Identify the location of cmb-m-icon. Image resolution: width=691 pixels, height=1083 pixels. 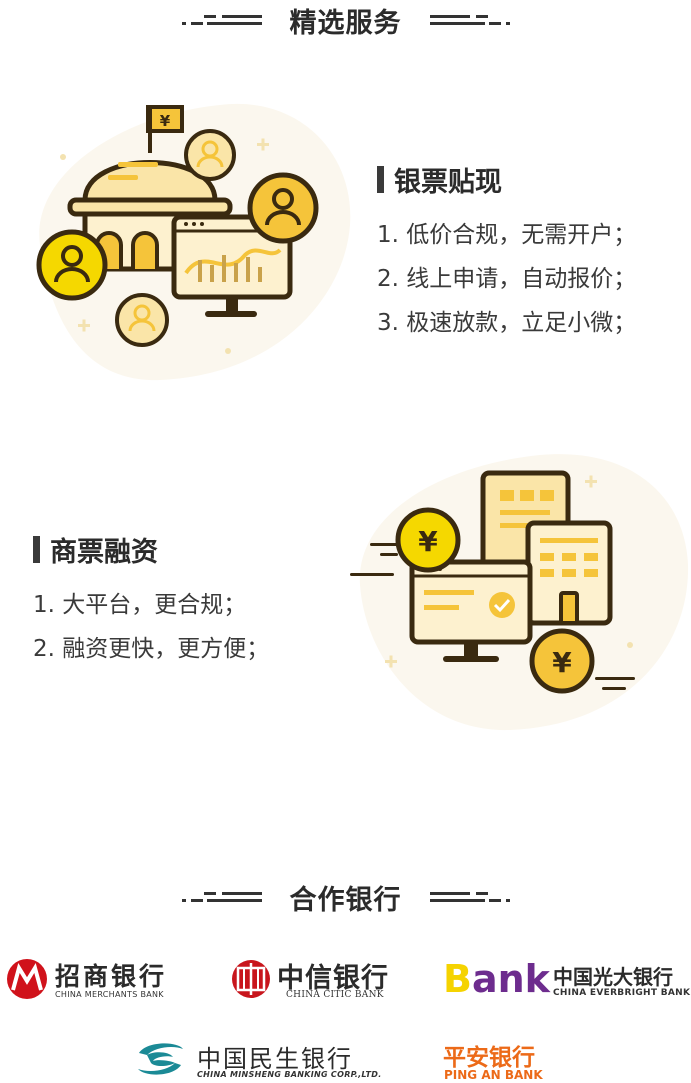
(27, 979).